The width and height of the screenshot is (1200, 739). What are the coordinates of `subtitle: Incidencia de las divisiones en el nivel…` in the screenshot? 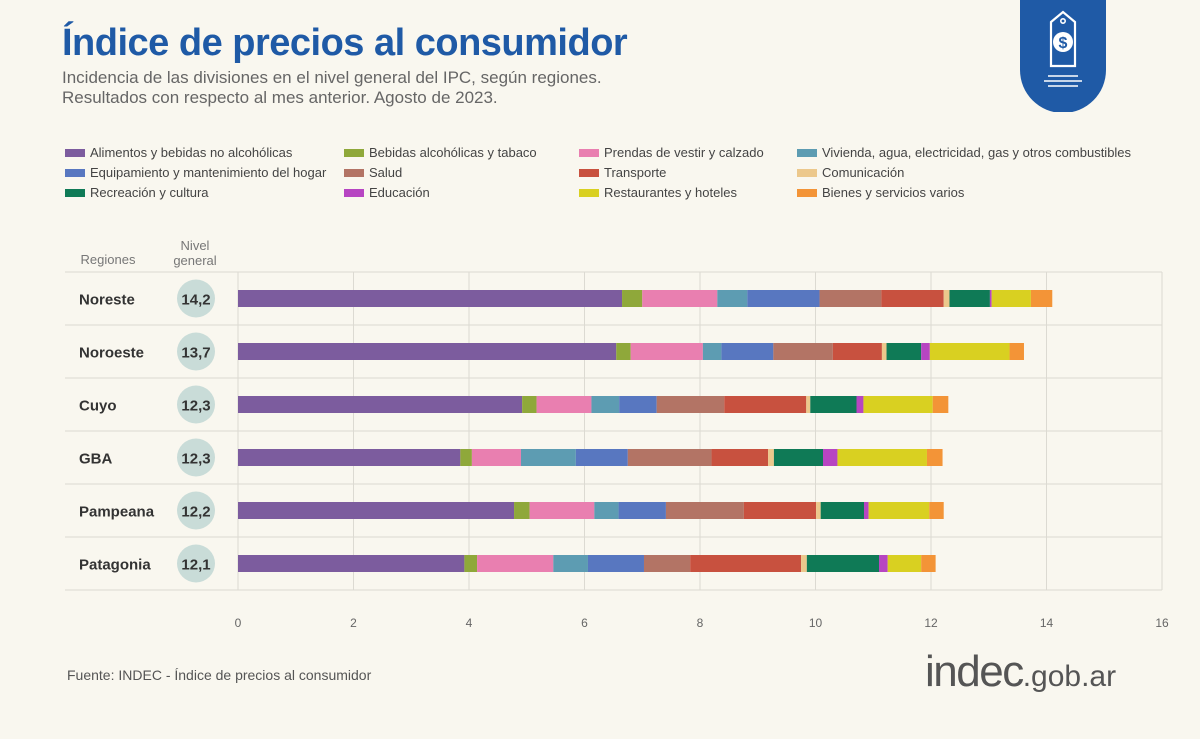 It's located at (332, 88).